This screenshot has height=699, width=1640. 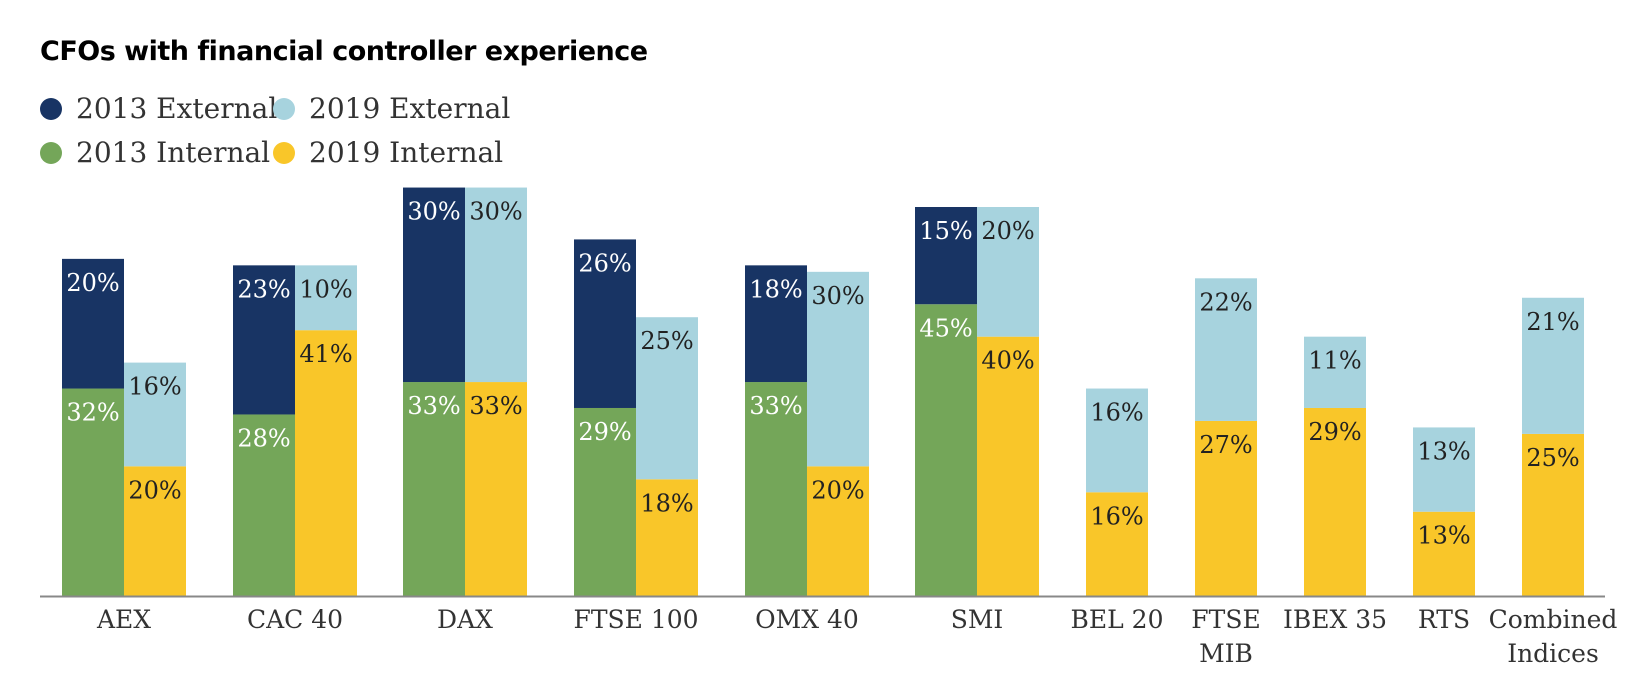 I want to click on legend-swatch-2013-internal, so click(x=51, y=152).